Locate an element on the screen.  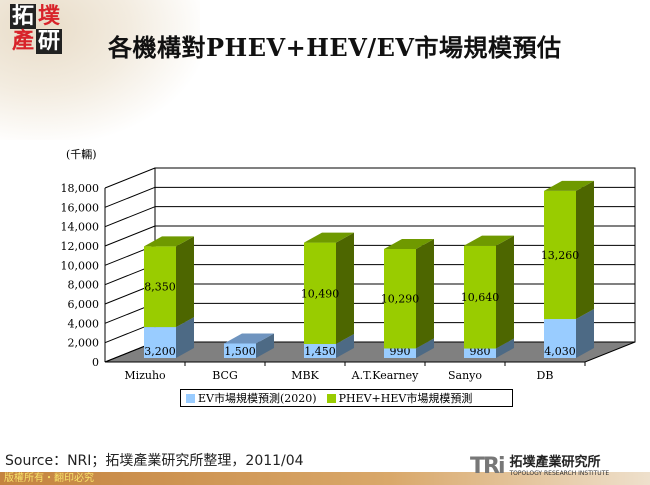
legend-swatch-ev is located at coordinates (190, 398).